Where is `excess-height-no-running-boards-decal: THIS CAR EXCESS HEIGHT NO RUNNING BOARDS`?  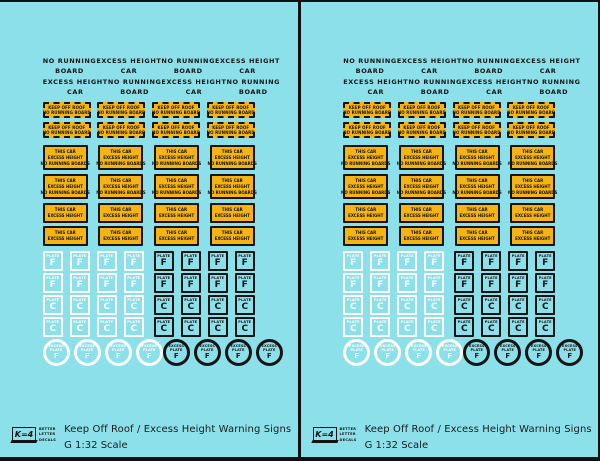 excess-height-no-running-boards-decal: THIS CAR EXCESS HEIGHT NO RUNNING BOARDS is located at coordinates (176, 187).